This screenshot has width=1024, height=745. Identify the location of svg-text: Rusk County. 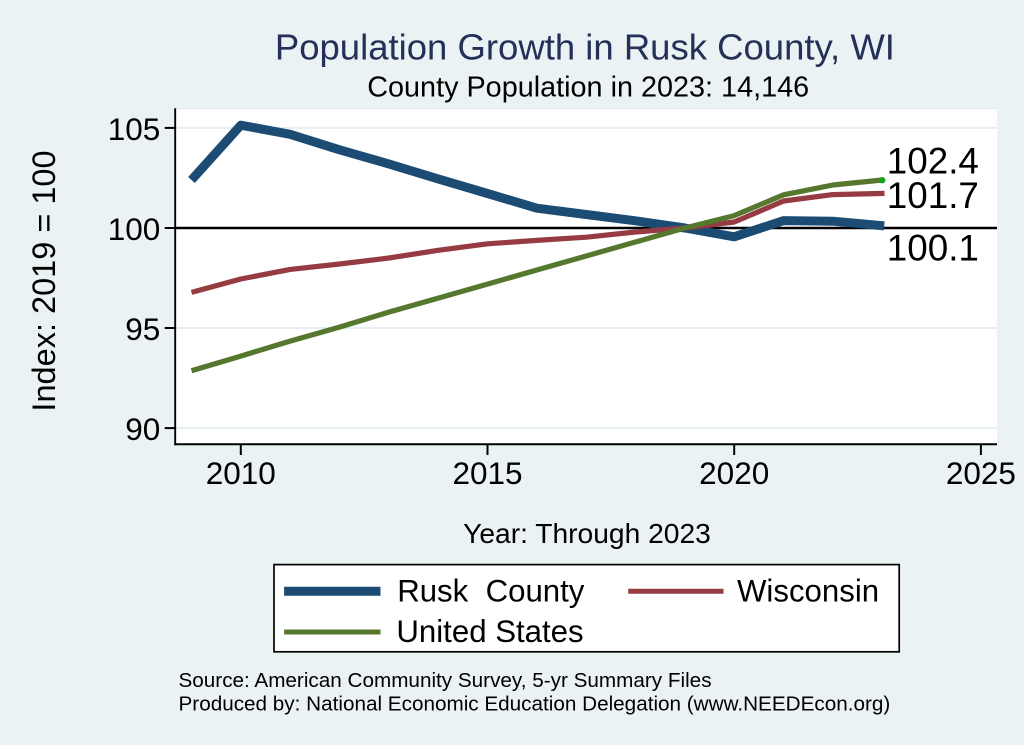
(491, 591).